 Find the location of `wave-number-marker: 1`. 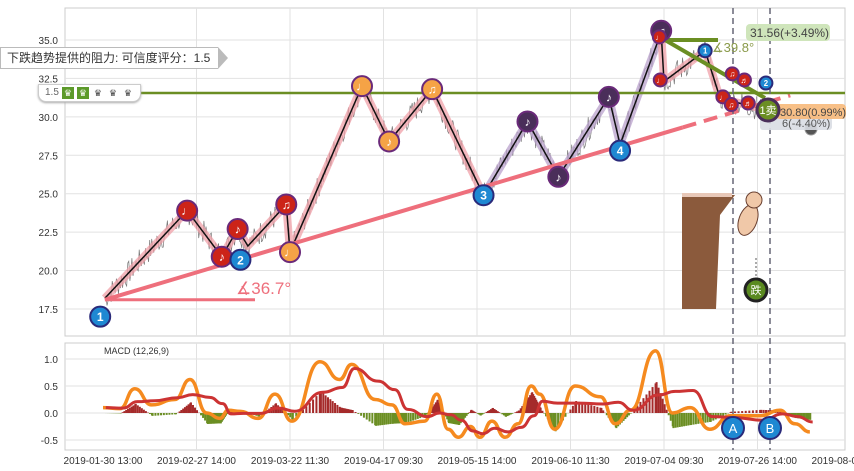

wave-number-marker: 1 is located at coordinates (100, 316).